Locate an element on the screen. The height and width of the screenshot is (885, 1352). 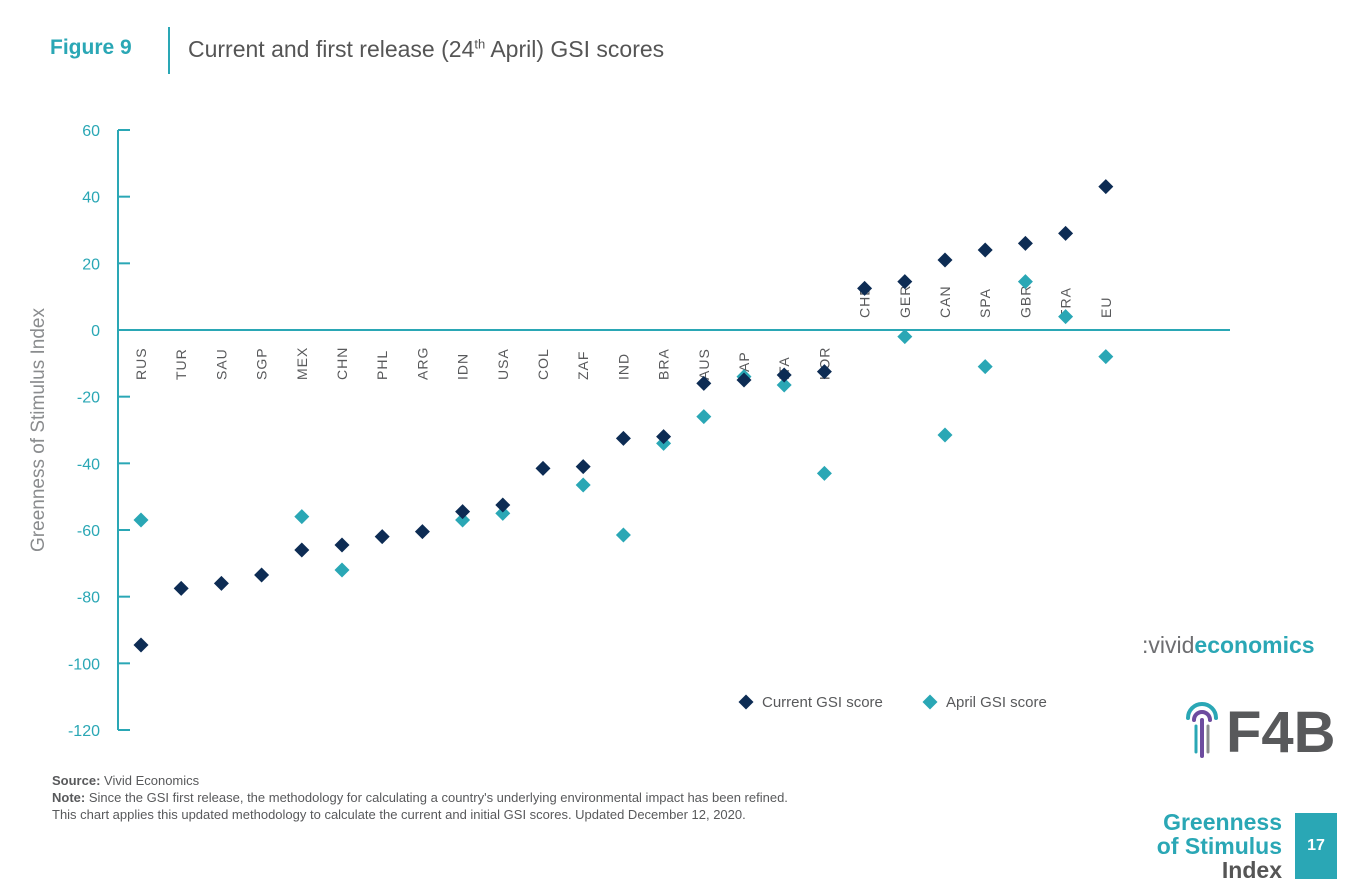
category-label: RUS is located at coordinates (141, 363).